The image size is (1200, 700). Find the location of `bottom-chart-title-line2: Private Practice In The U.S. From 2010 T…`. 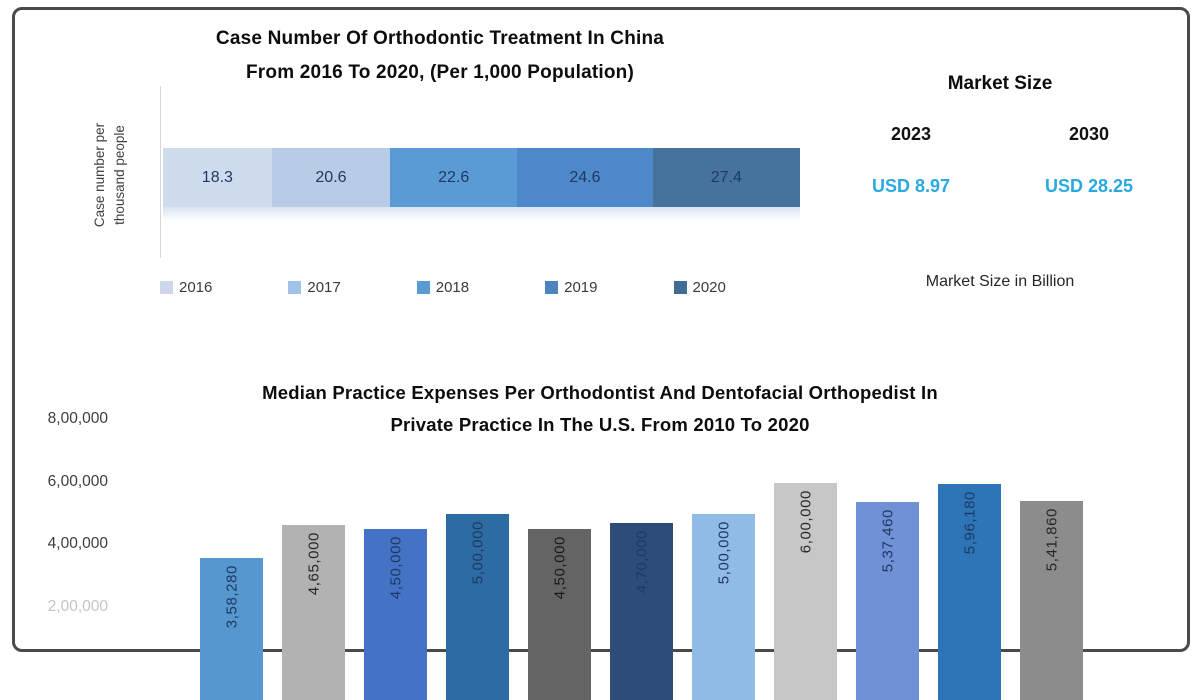

bottom-chart-title-line2: Private Practice In The U.S. From 2010 T… is located at coordinates (600, 425).